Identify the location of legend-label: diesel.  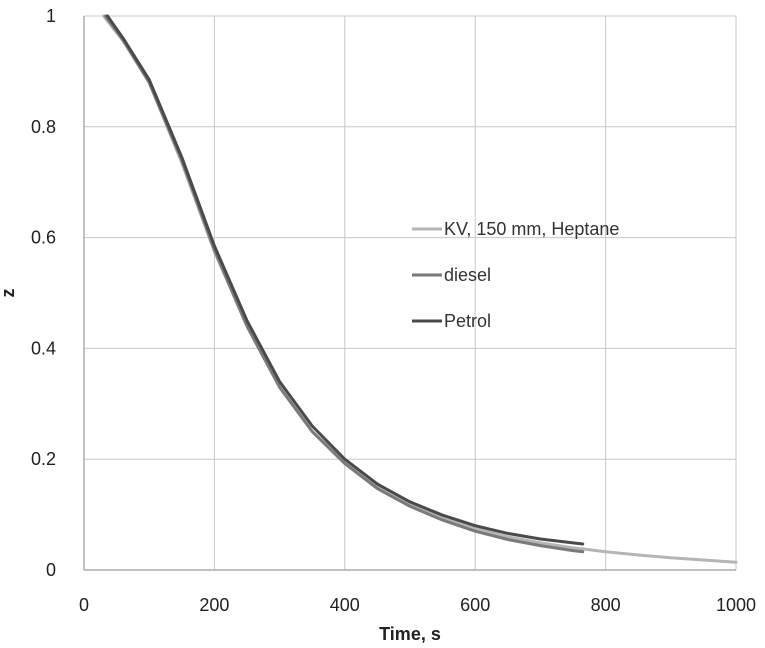
(467, 275).